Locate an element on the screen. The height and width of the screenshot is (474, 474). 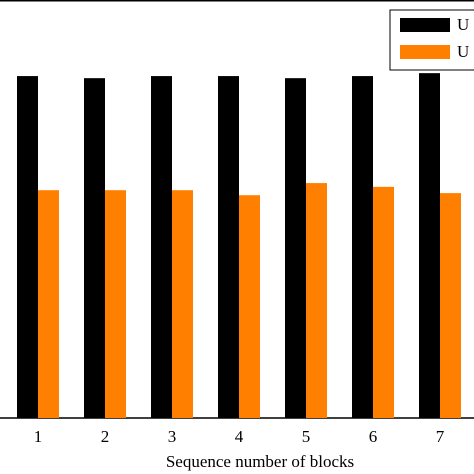
x-tick-label: 2 is located at coordinates (105, 436).